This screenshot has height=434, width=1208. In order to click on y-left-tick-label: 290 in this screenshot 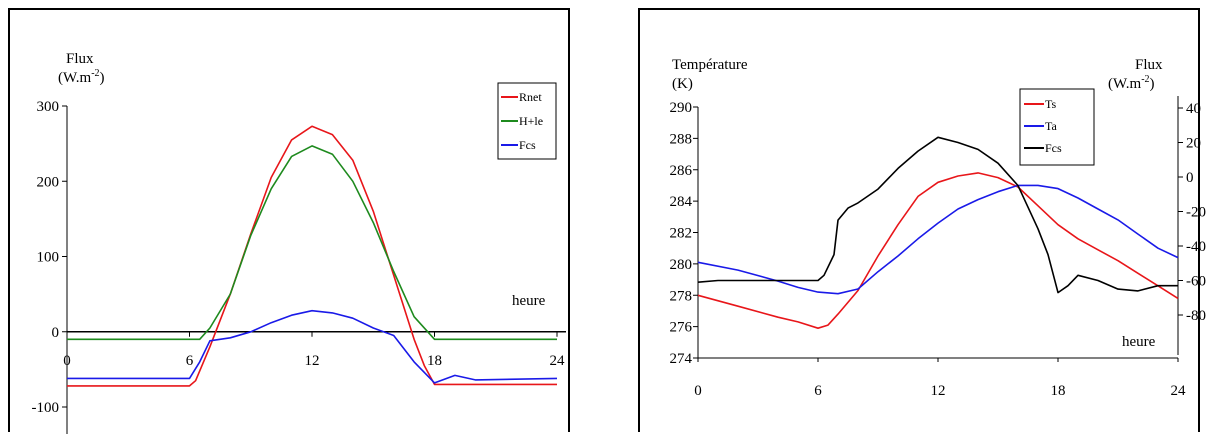, I will do `click(681, 108)`.